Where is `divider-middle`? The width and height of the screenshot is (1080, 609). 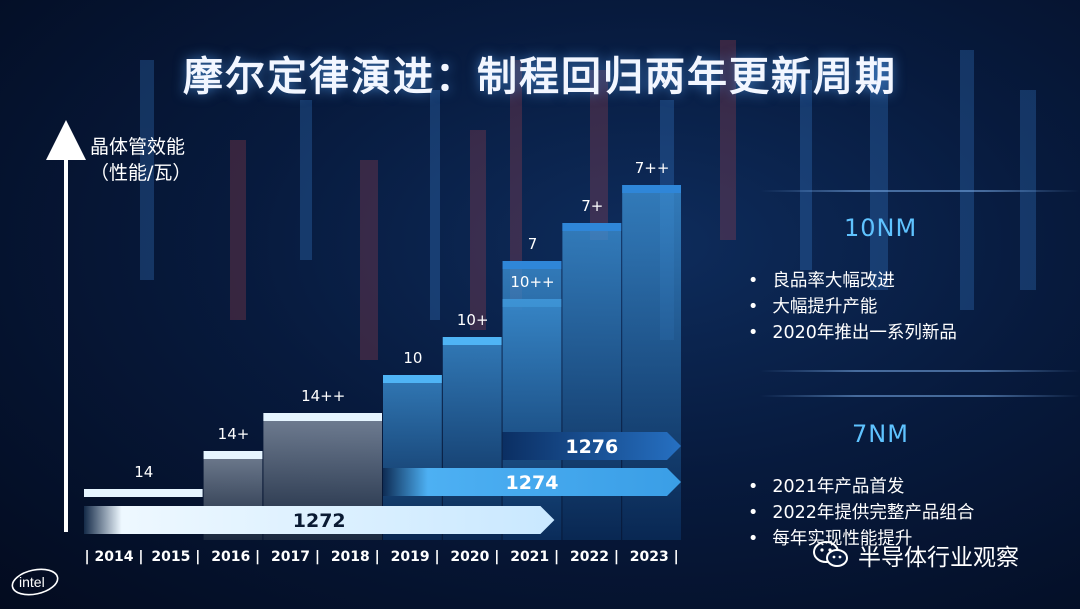 divider-middle is located at coordinates (920, 371).